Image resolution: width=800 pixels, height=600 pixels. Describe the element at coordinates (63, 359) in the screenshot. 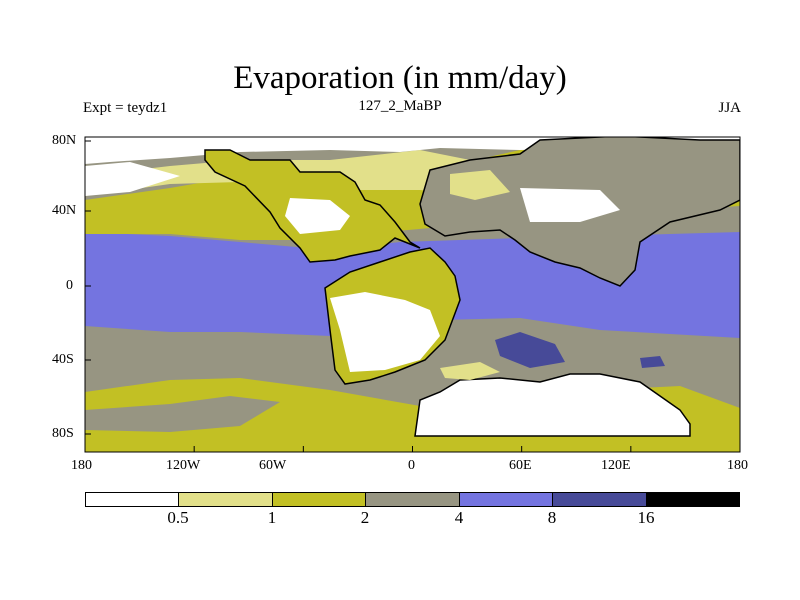

I see `lat-tick-label: 40S` at that location.